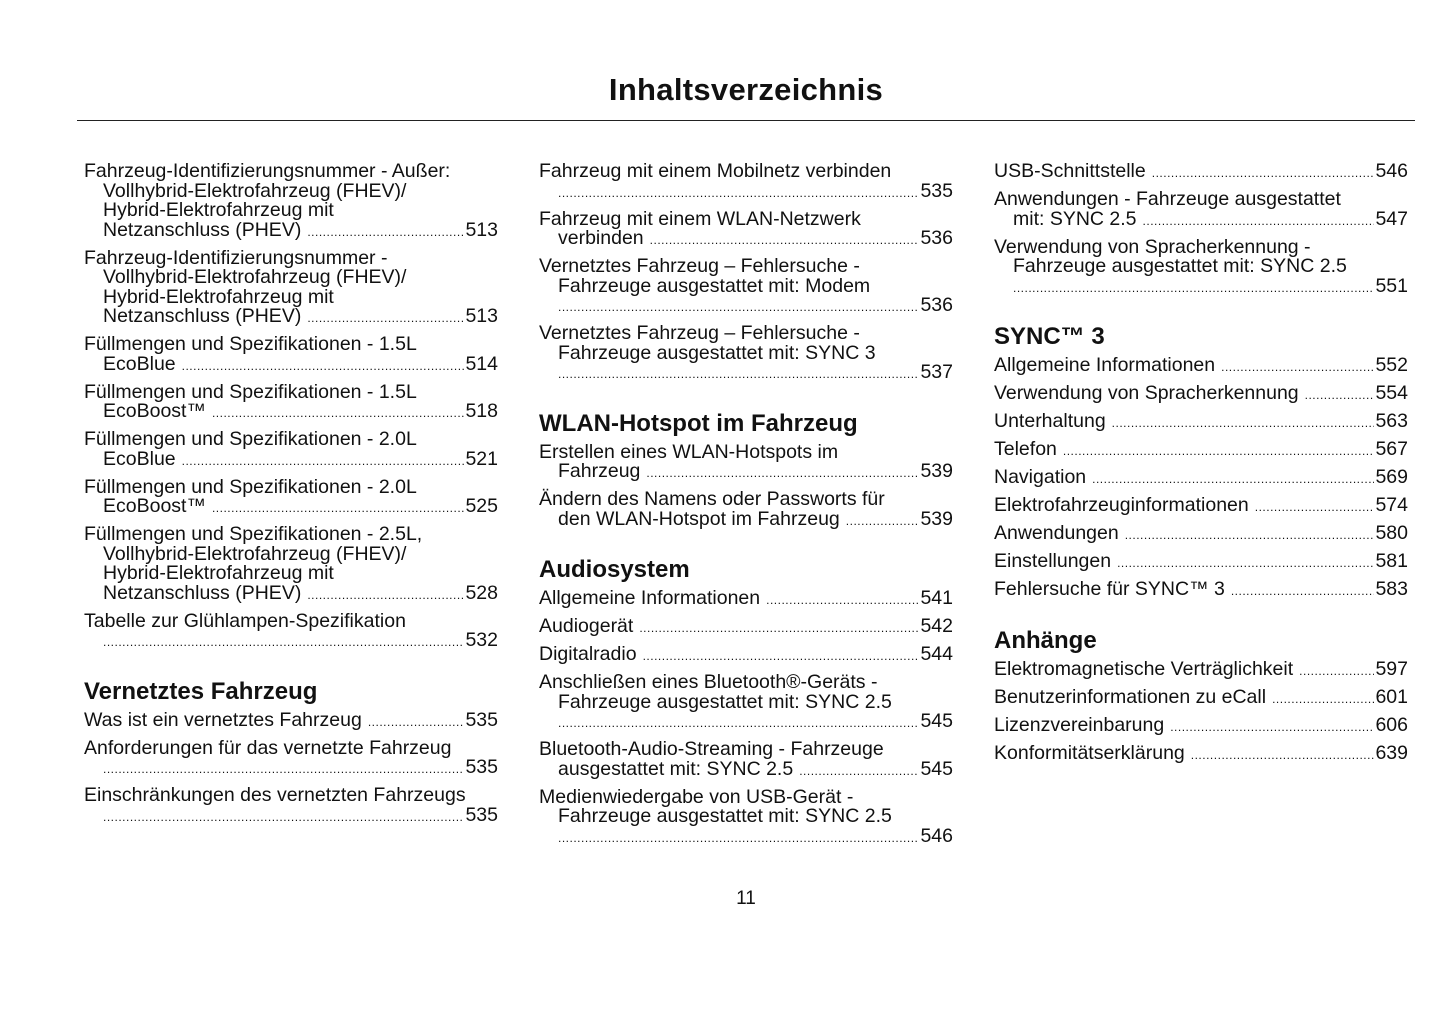 The width and height of the screenshot is (1445, 1019). What do you see at coordinates (1045, 640) in the screenshot?
I see `section-heading: Anhänge` at bounding box center [1045, 640].